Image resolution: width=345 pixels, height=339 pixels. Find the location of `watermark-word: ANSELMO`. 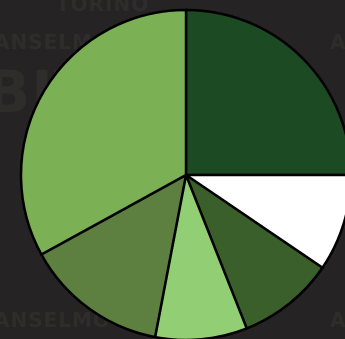

watermark-word: ANSELMO is located at coordinates (55, 320).